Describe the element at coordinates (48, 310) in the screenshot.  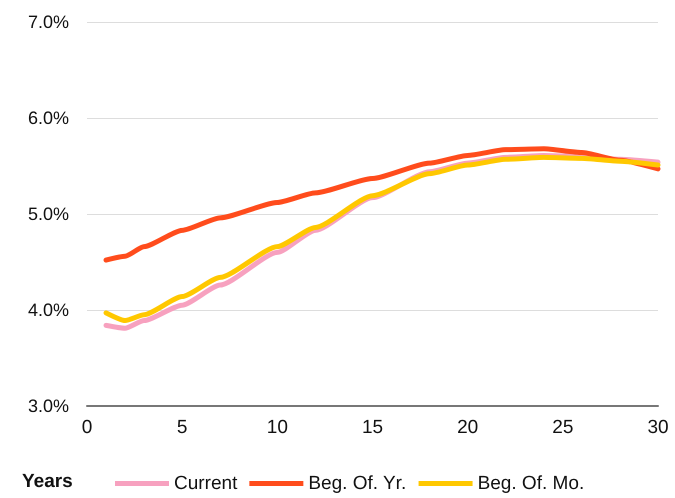
I see `y-tick-label: 4.0%` at that location.